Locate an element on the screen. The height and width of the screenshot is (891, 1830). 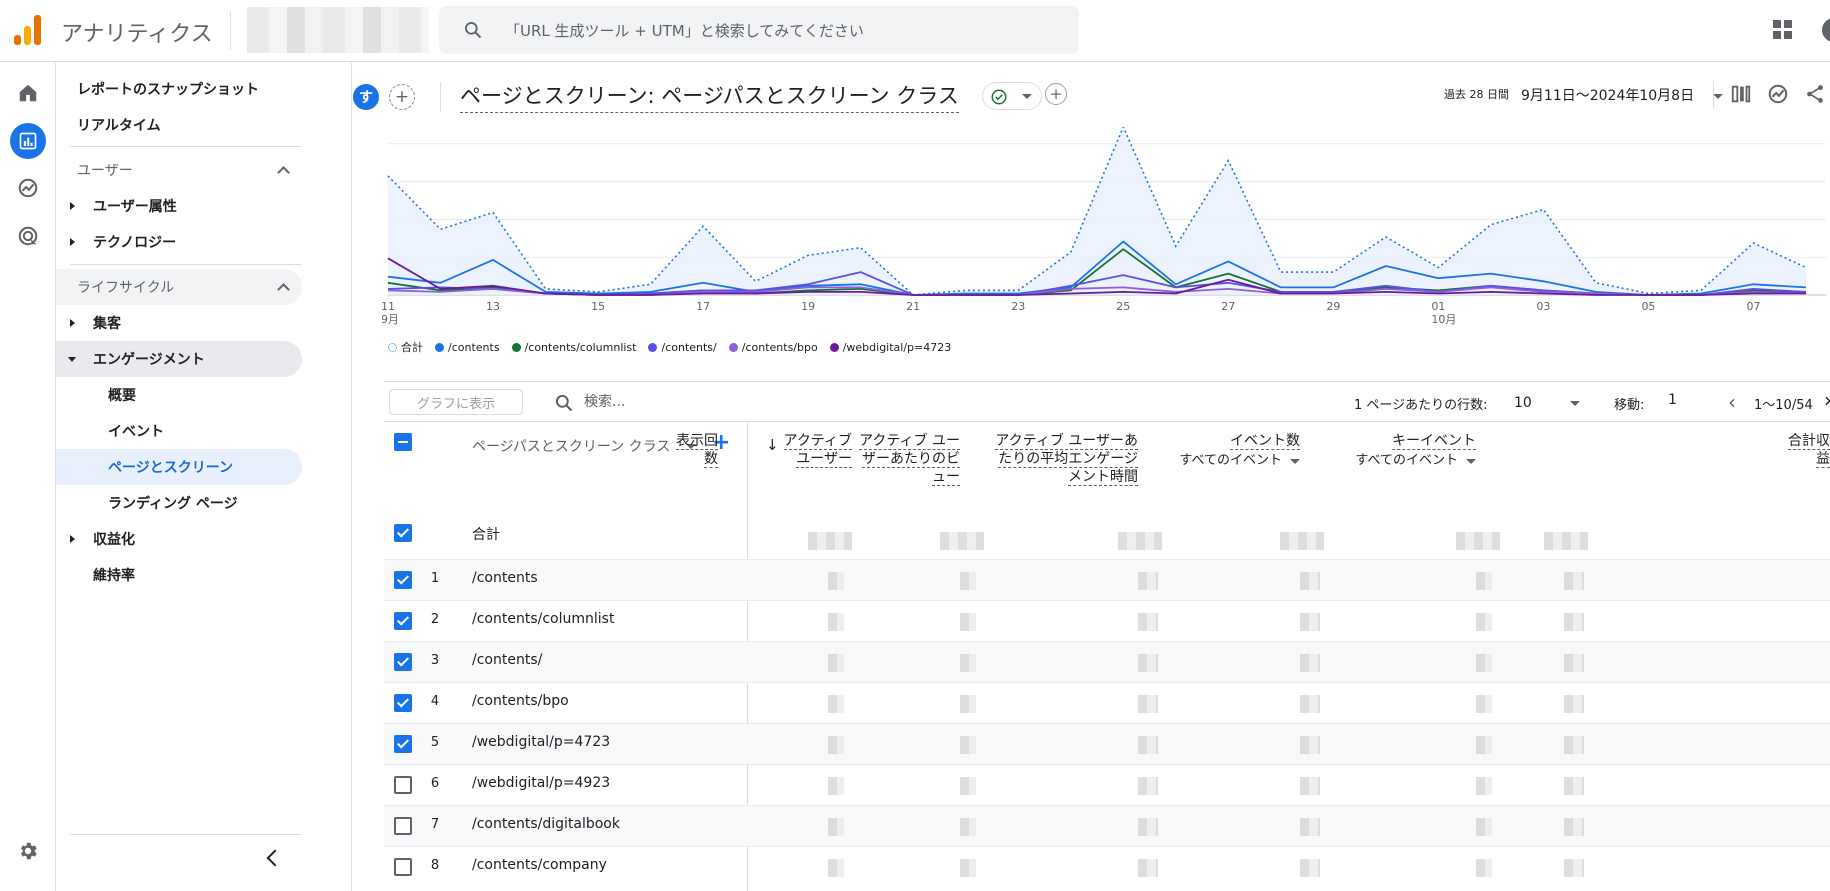
rows-per-page-select: 10 is located at coordinates (1547, 403).